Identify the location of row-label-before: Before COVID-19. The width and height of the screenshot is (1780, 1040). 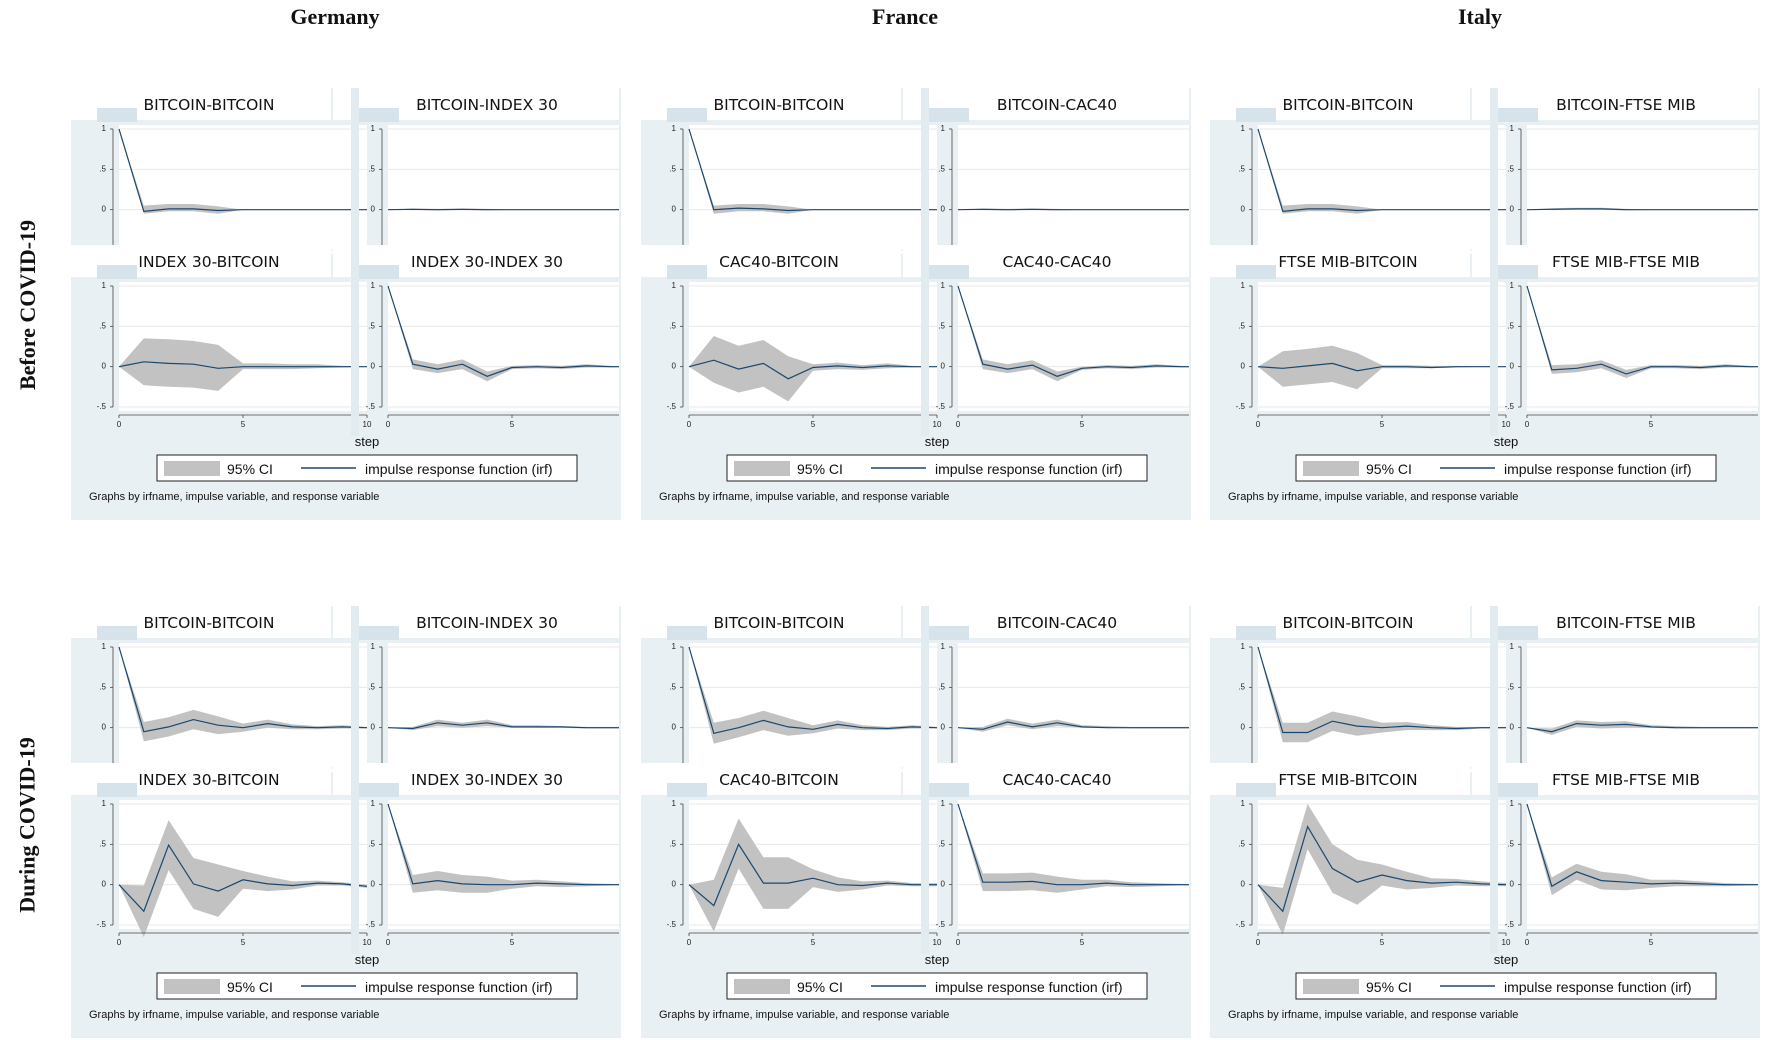
(28, 305).